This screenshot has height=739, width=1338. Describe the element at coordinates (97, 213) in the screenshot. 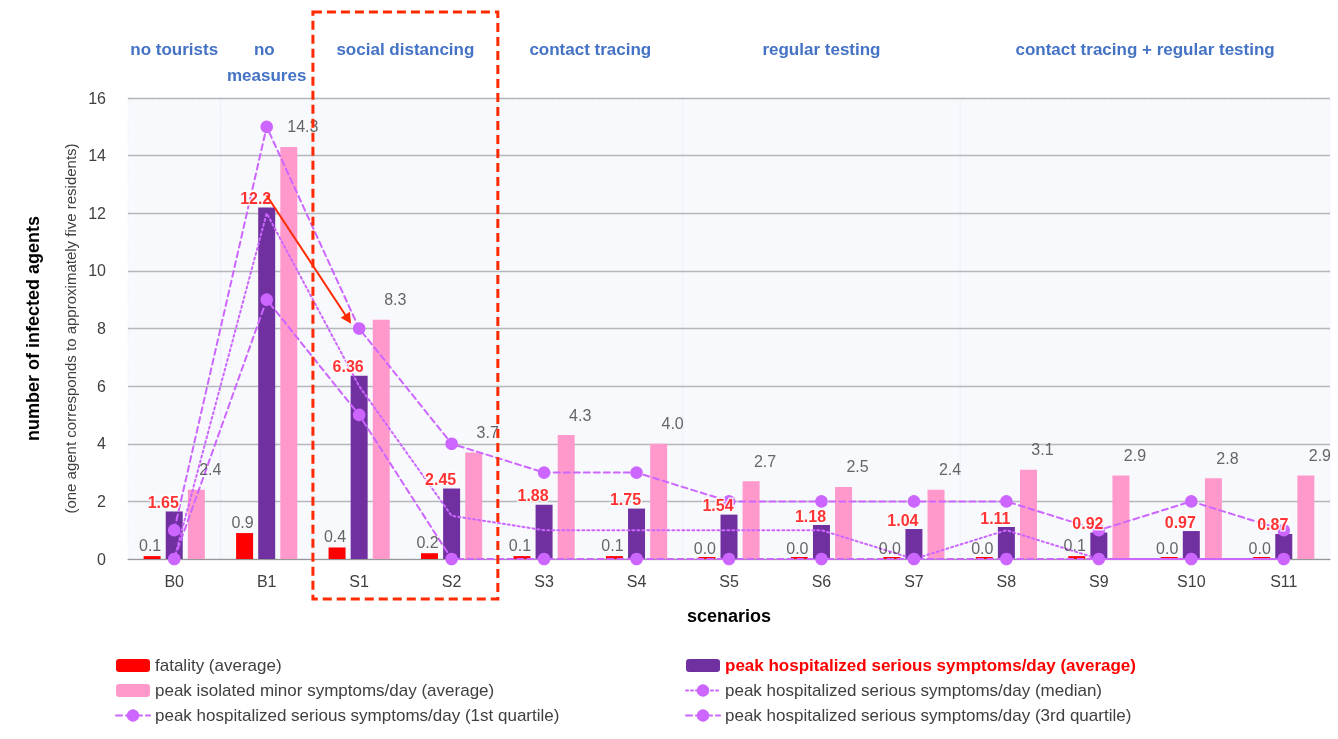

I see `y-tick-label: 12` at that location.